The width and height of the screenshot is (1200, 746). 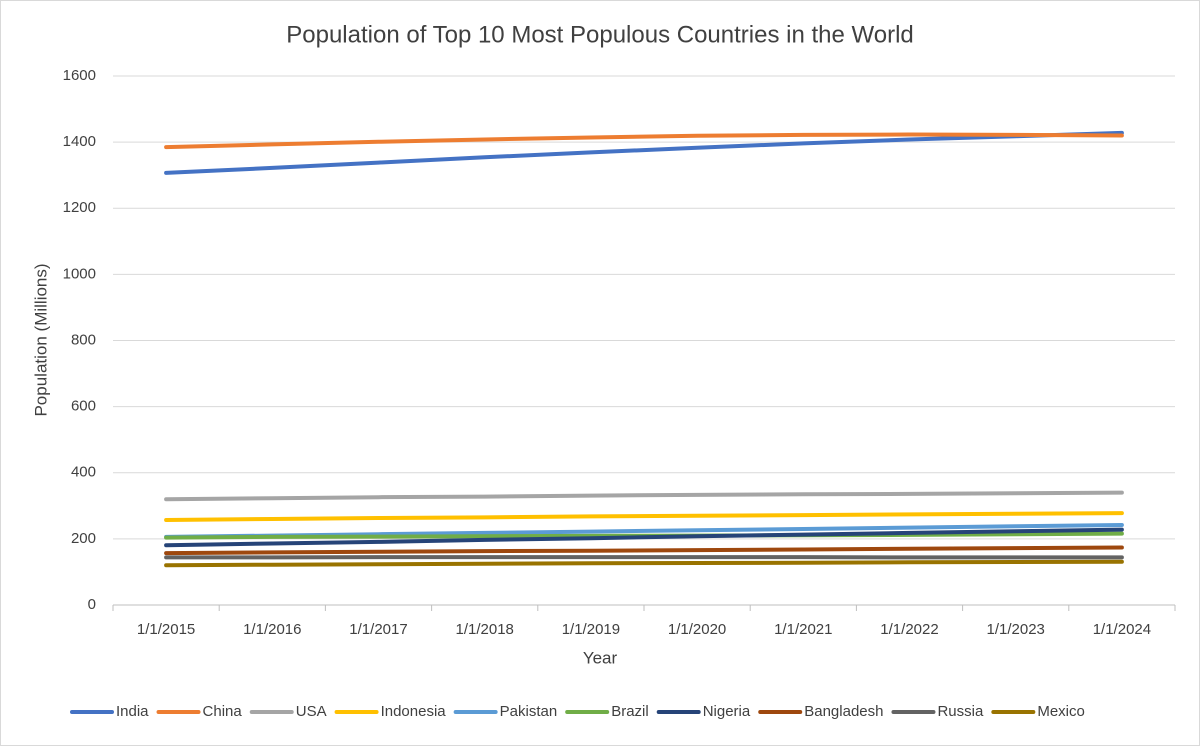 What do you see at coordinates (132, 711) in the screenshot?
I see `legend-label: India` at bounding box center [132, 711].